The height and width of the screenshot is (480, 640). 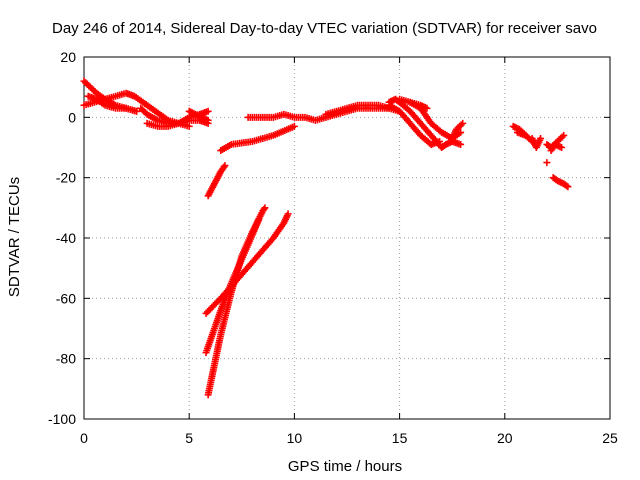 I want to click on y-axis-label: SDTVAR / TECUs, so click(x=14, y=237).